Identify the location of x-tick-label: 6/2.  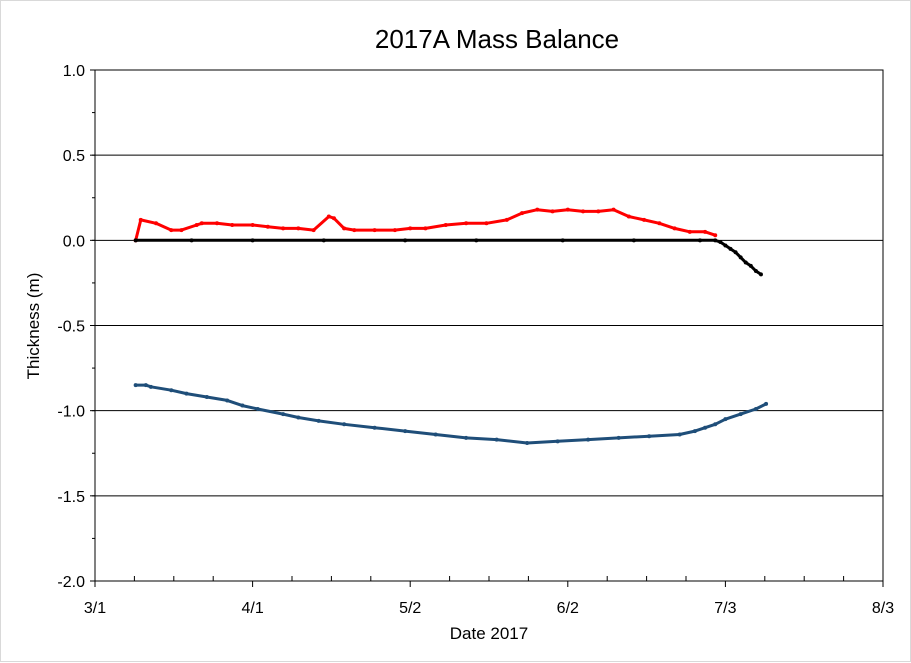
(568, 608).